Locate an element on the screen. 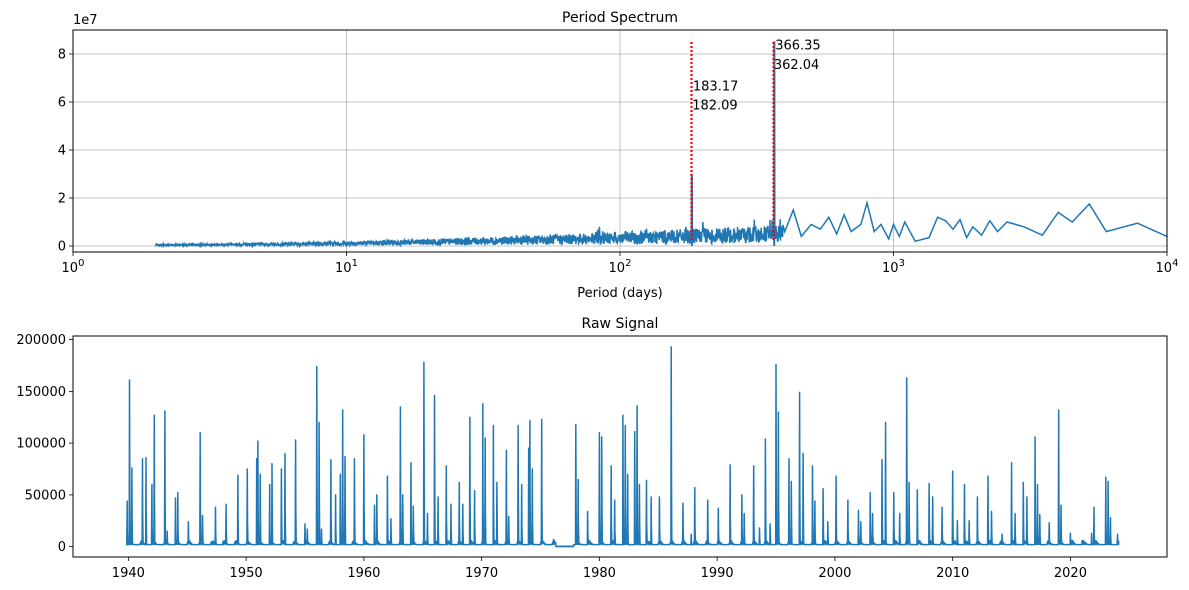 Image resolution: width=1189 pixels, height=590 pixels. x-axis-ticks: 1940 1950 1960 1970 1980 1990 2000 2010 2020 is located at coordinates (599, 569).